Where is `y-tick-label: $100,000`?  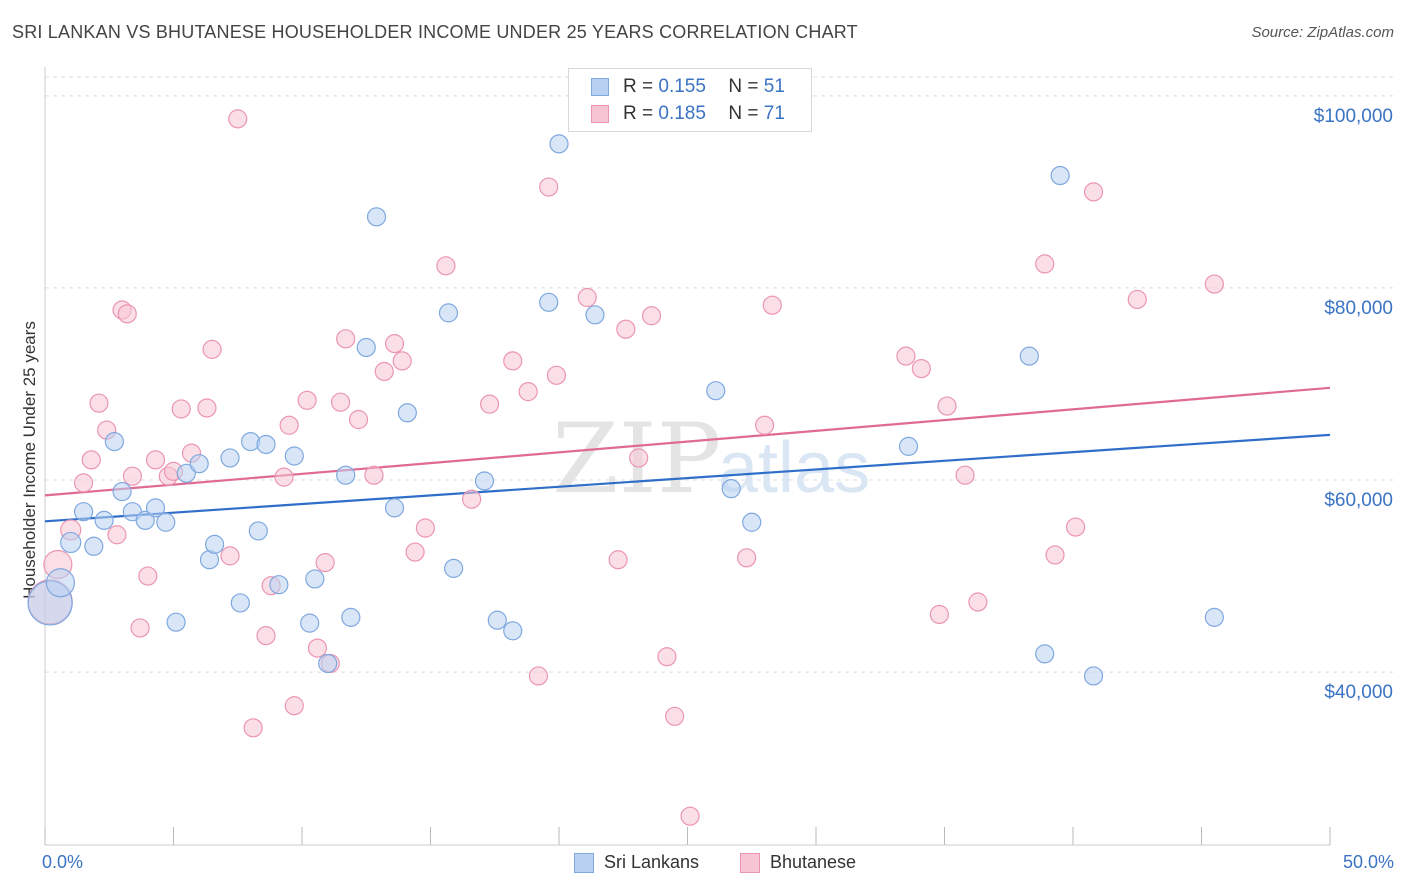
y-tick-label: $100,000 is located at coordinates (1353, 116).